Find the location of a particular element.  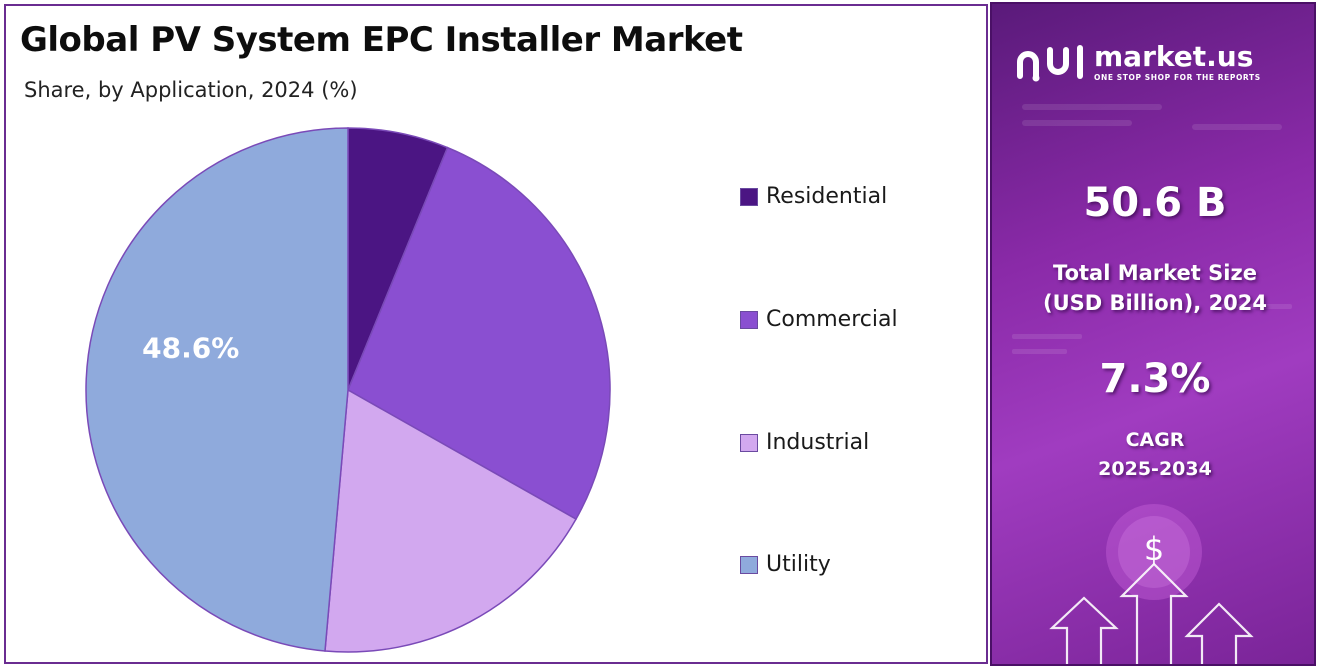

legend-item-utility: Utility is located at coordinates (785, 564).